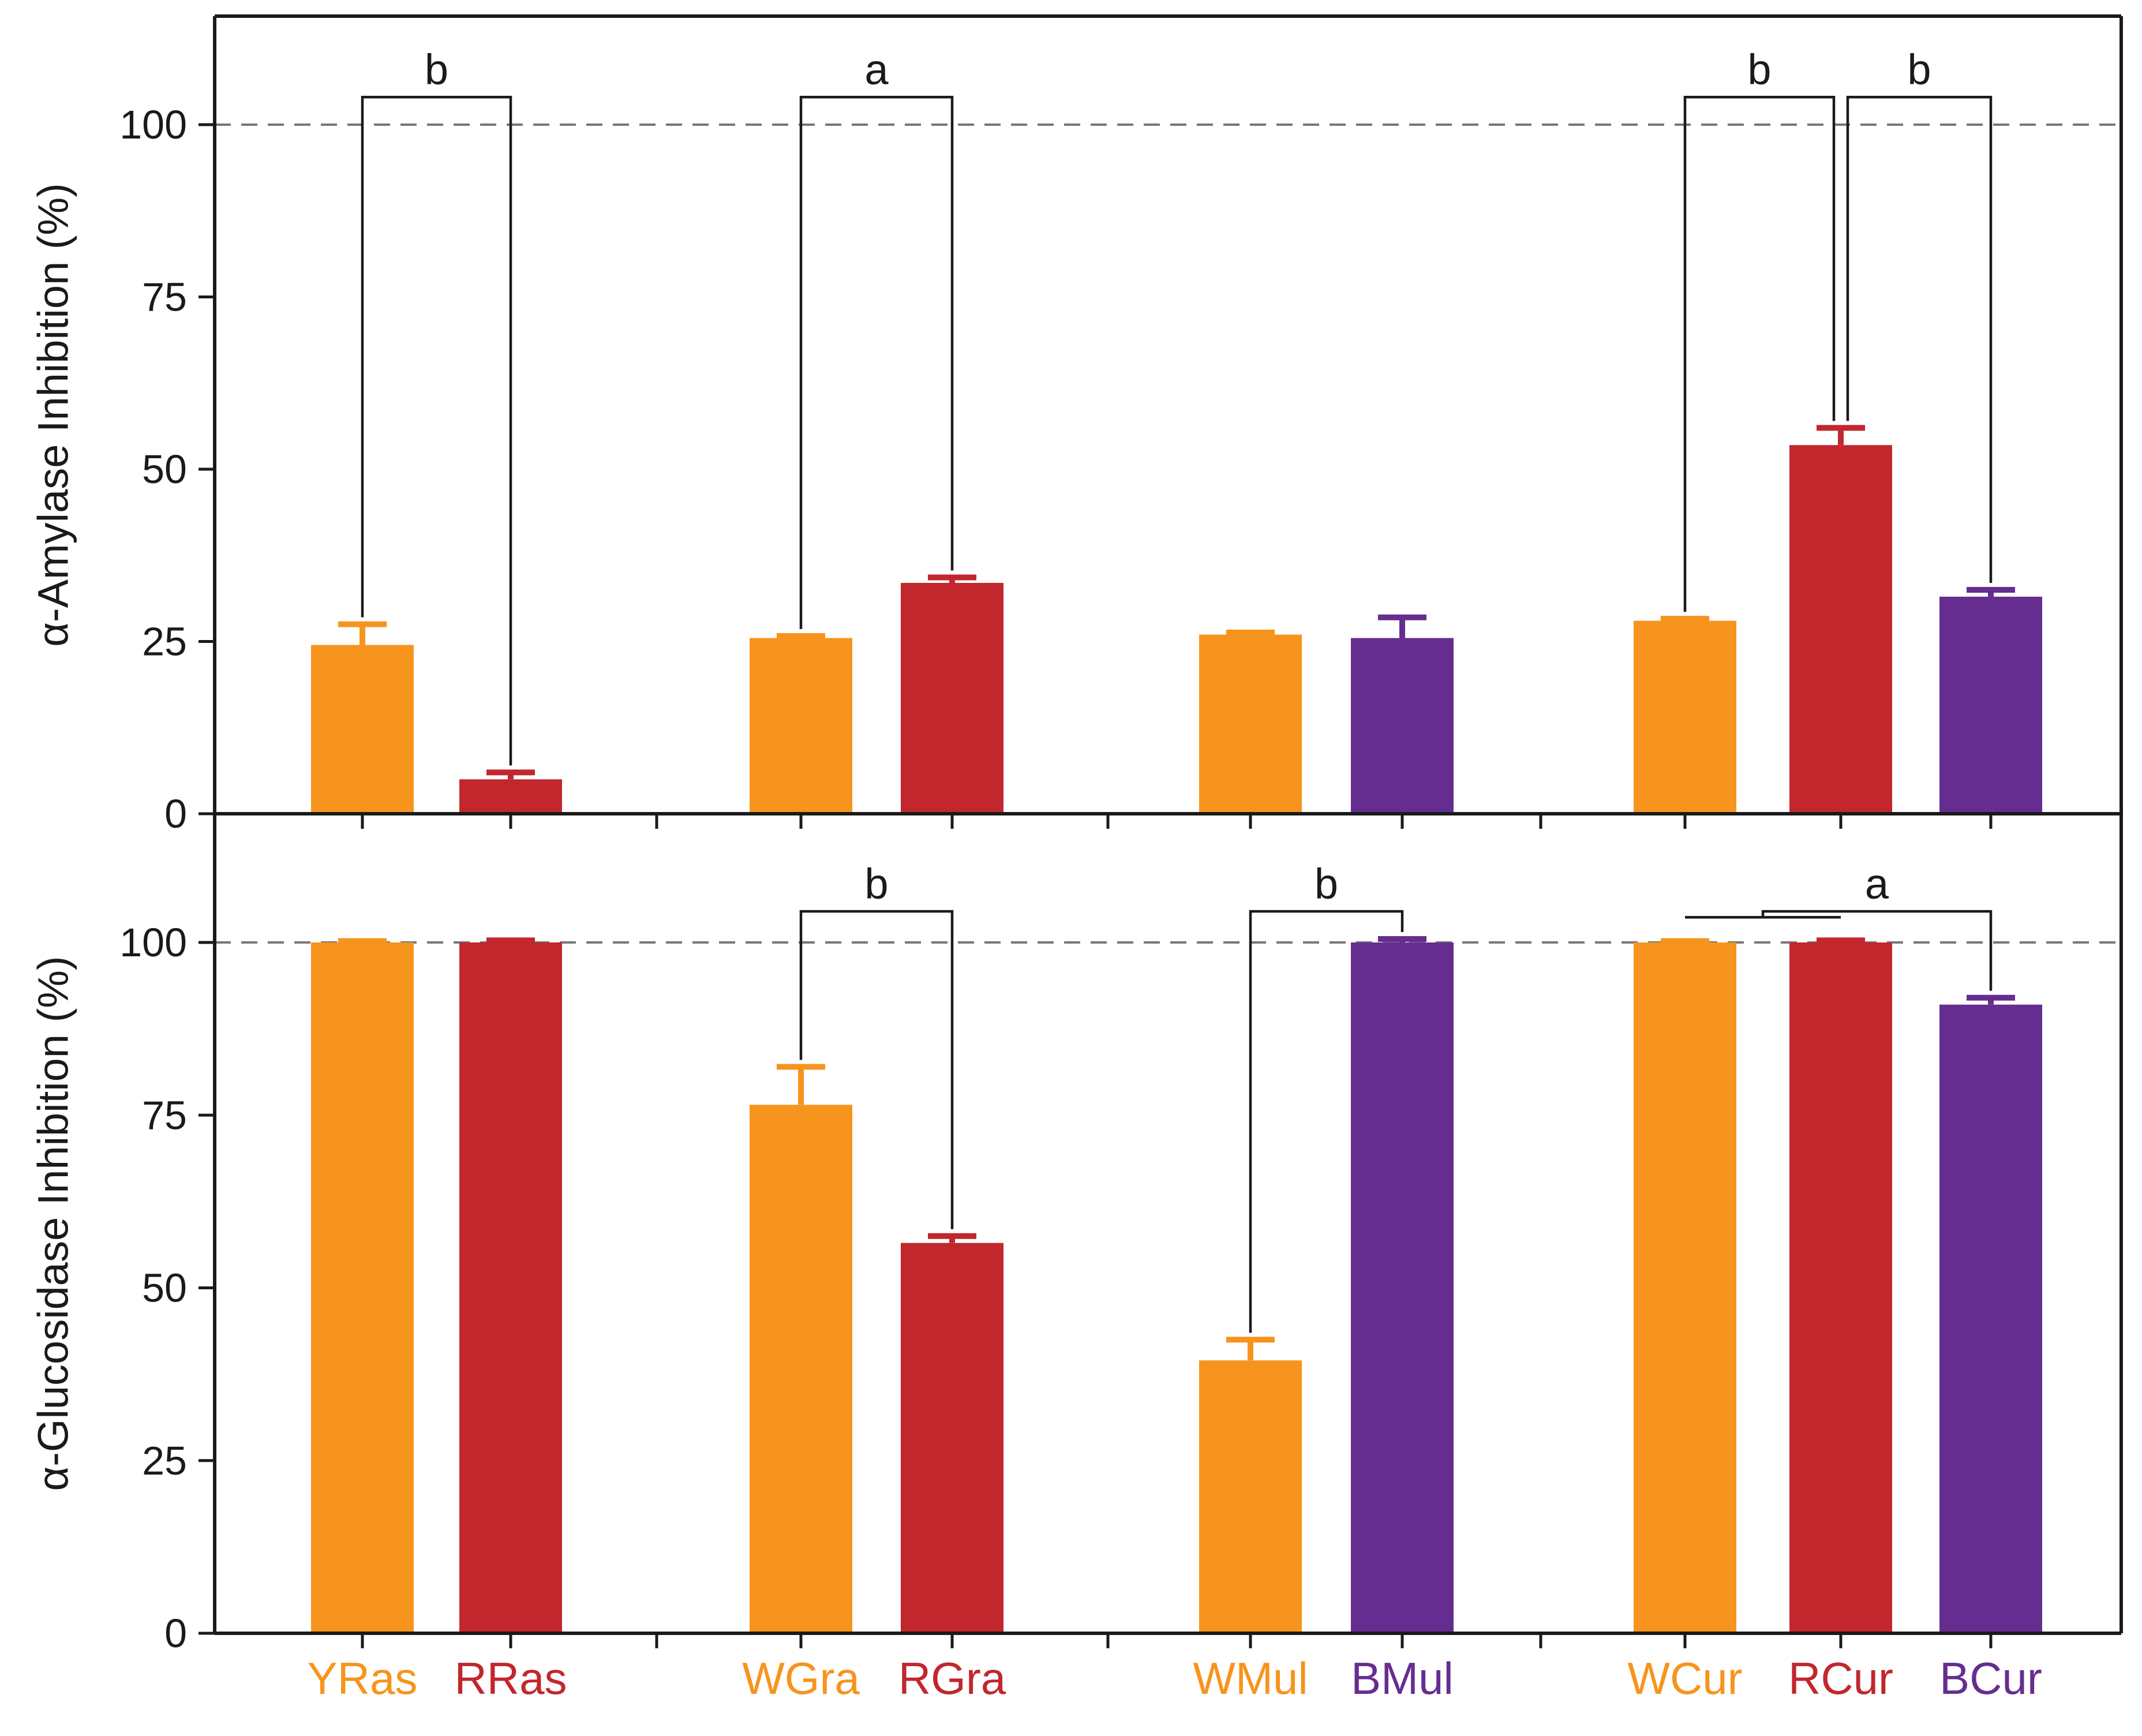 This screenshot has width=2142, height=1736. What do you see at coordinates (1402, 1678) in the screenshot?
I see `x-label-BMul: BMul` at bounding box center [1402, 1678].